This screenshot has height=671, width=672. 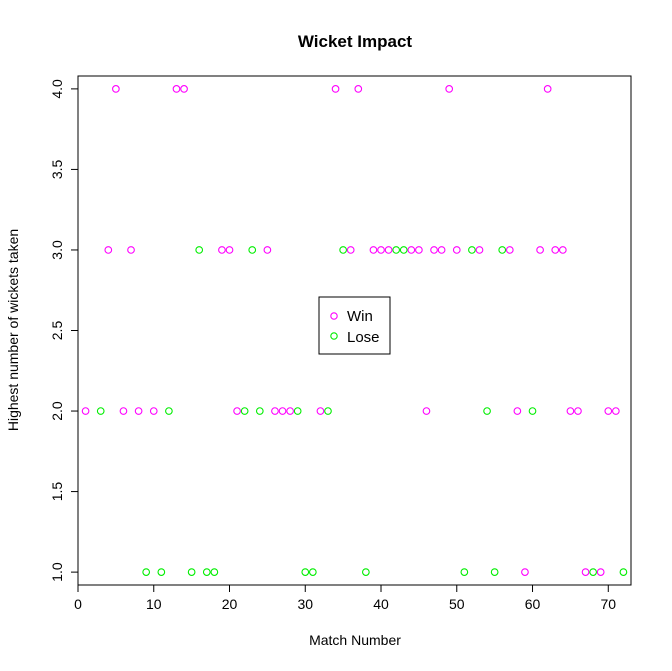 What do you see at coordinates (154, 604) in the screenshot?
I see `x-tick-label: 10` at bounding box center [154, 604].